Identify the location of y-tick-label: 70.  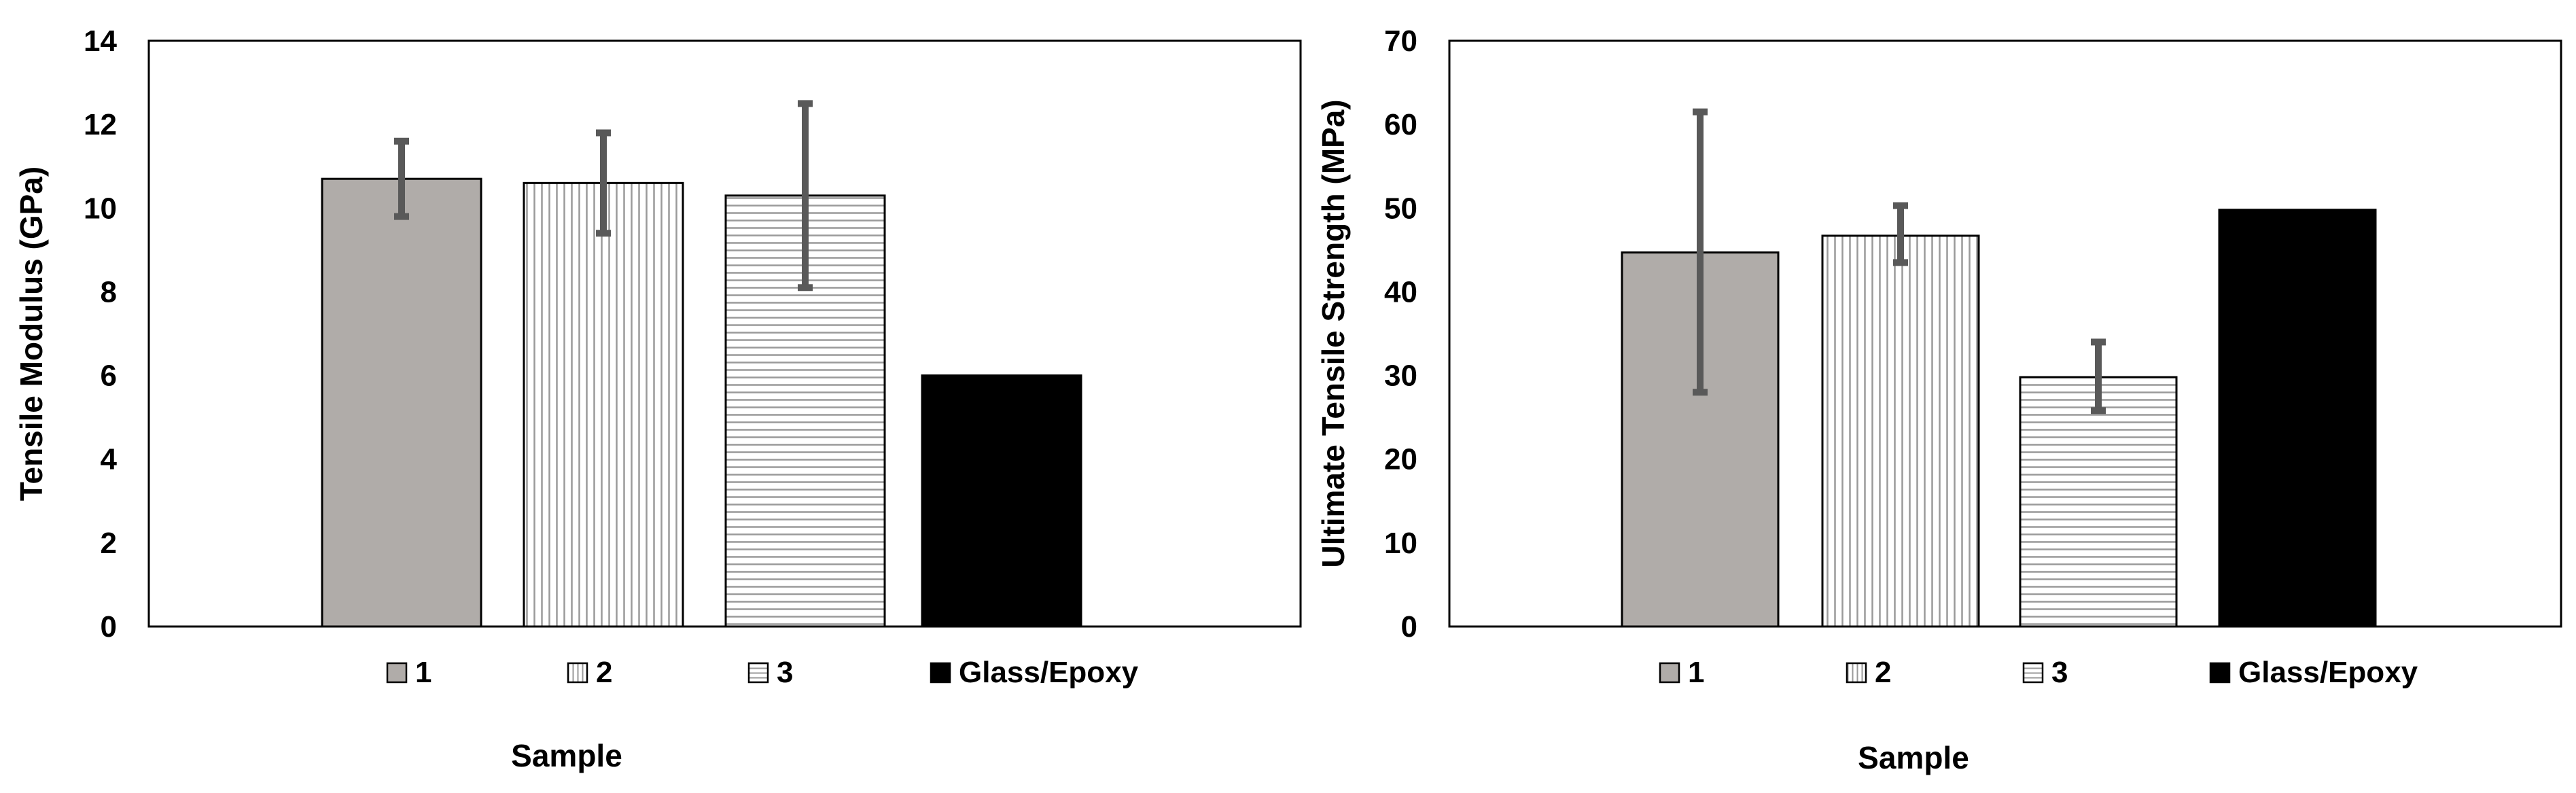
(1401, 41).